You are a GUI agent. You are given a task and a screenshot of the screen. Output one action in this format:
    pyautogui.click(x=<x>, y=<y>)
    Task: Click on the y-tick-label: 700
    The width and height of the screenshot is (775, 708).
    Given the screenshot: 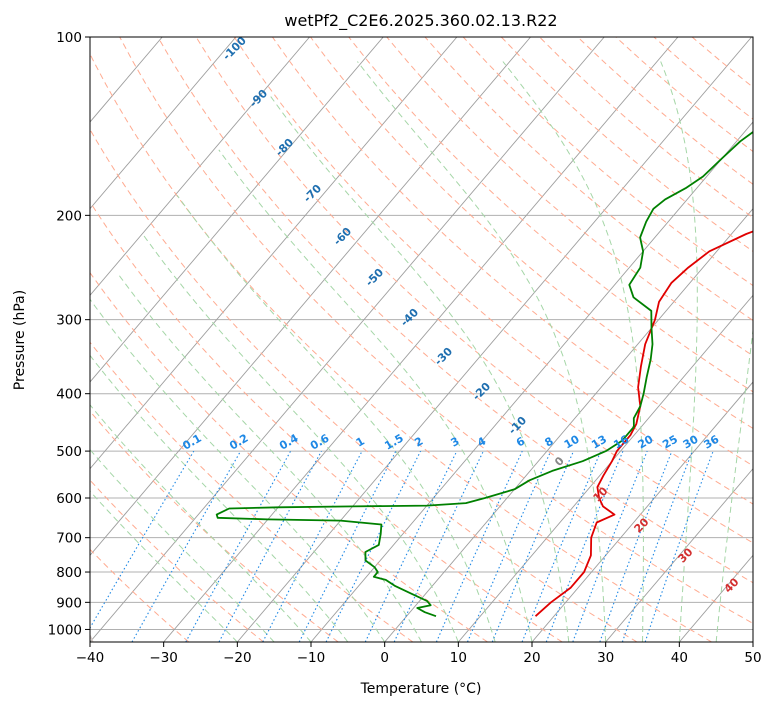 What is the action you would take?
    pyautogui.click(x=69, y=539)
    